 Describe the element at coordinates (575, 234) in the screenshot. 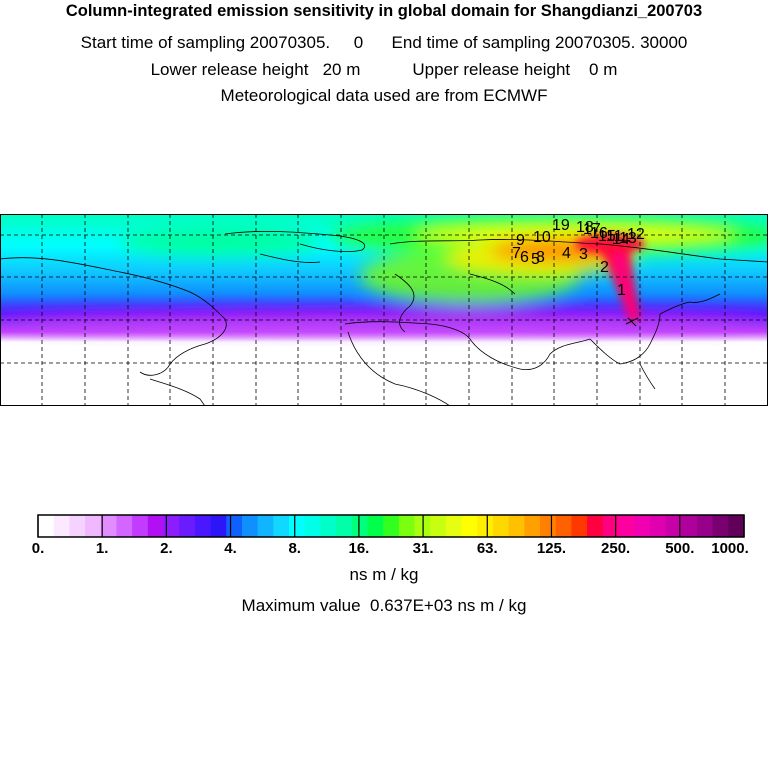

I see `field-arctic-yellow` at that location.